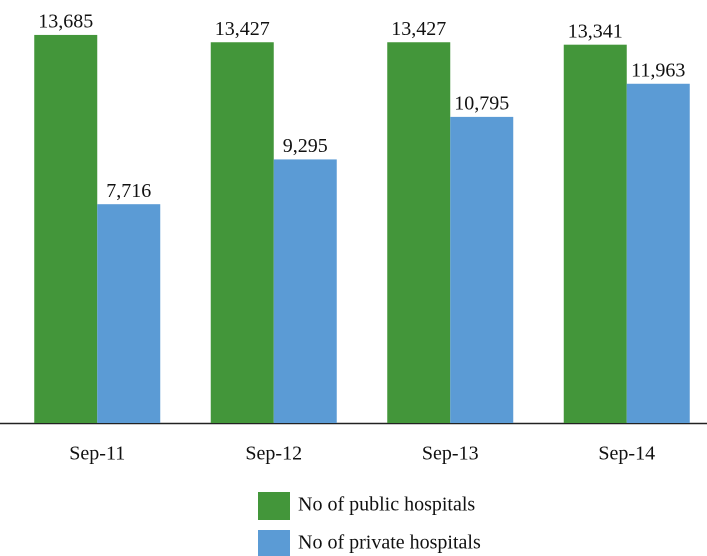  I want to click on legend-label: No of private hospitals, so click(389, 543).